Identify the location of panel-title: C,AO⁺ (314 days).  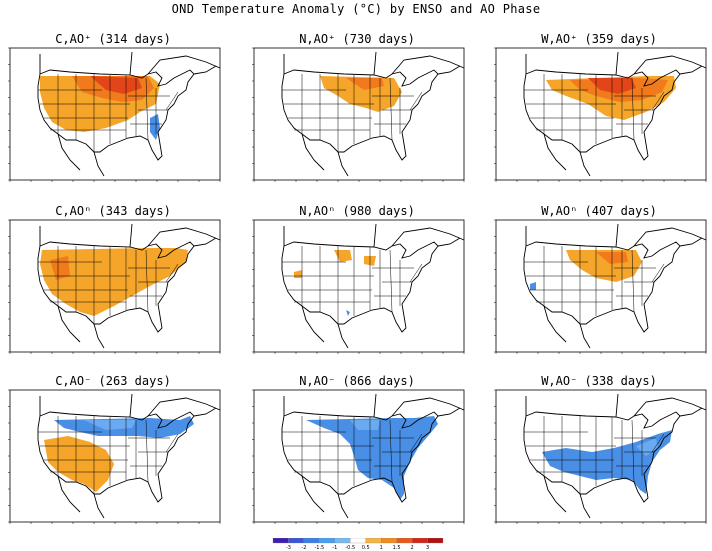
(113, 39).